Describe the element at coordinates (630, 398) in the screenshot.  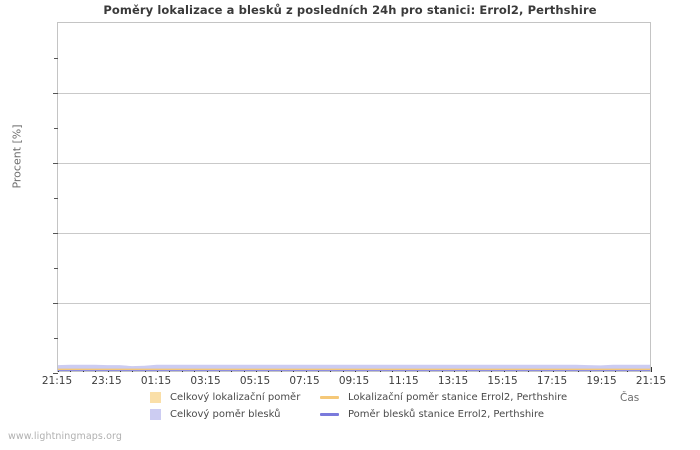
I see `x-axis-title: Čas` at that location.